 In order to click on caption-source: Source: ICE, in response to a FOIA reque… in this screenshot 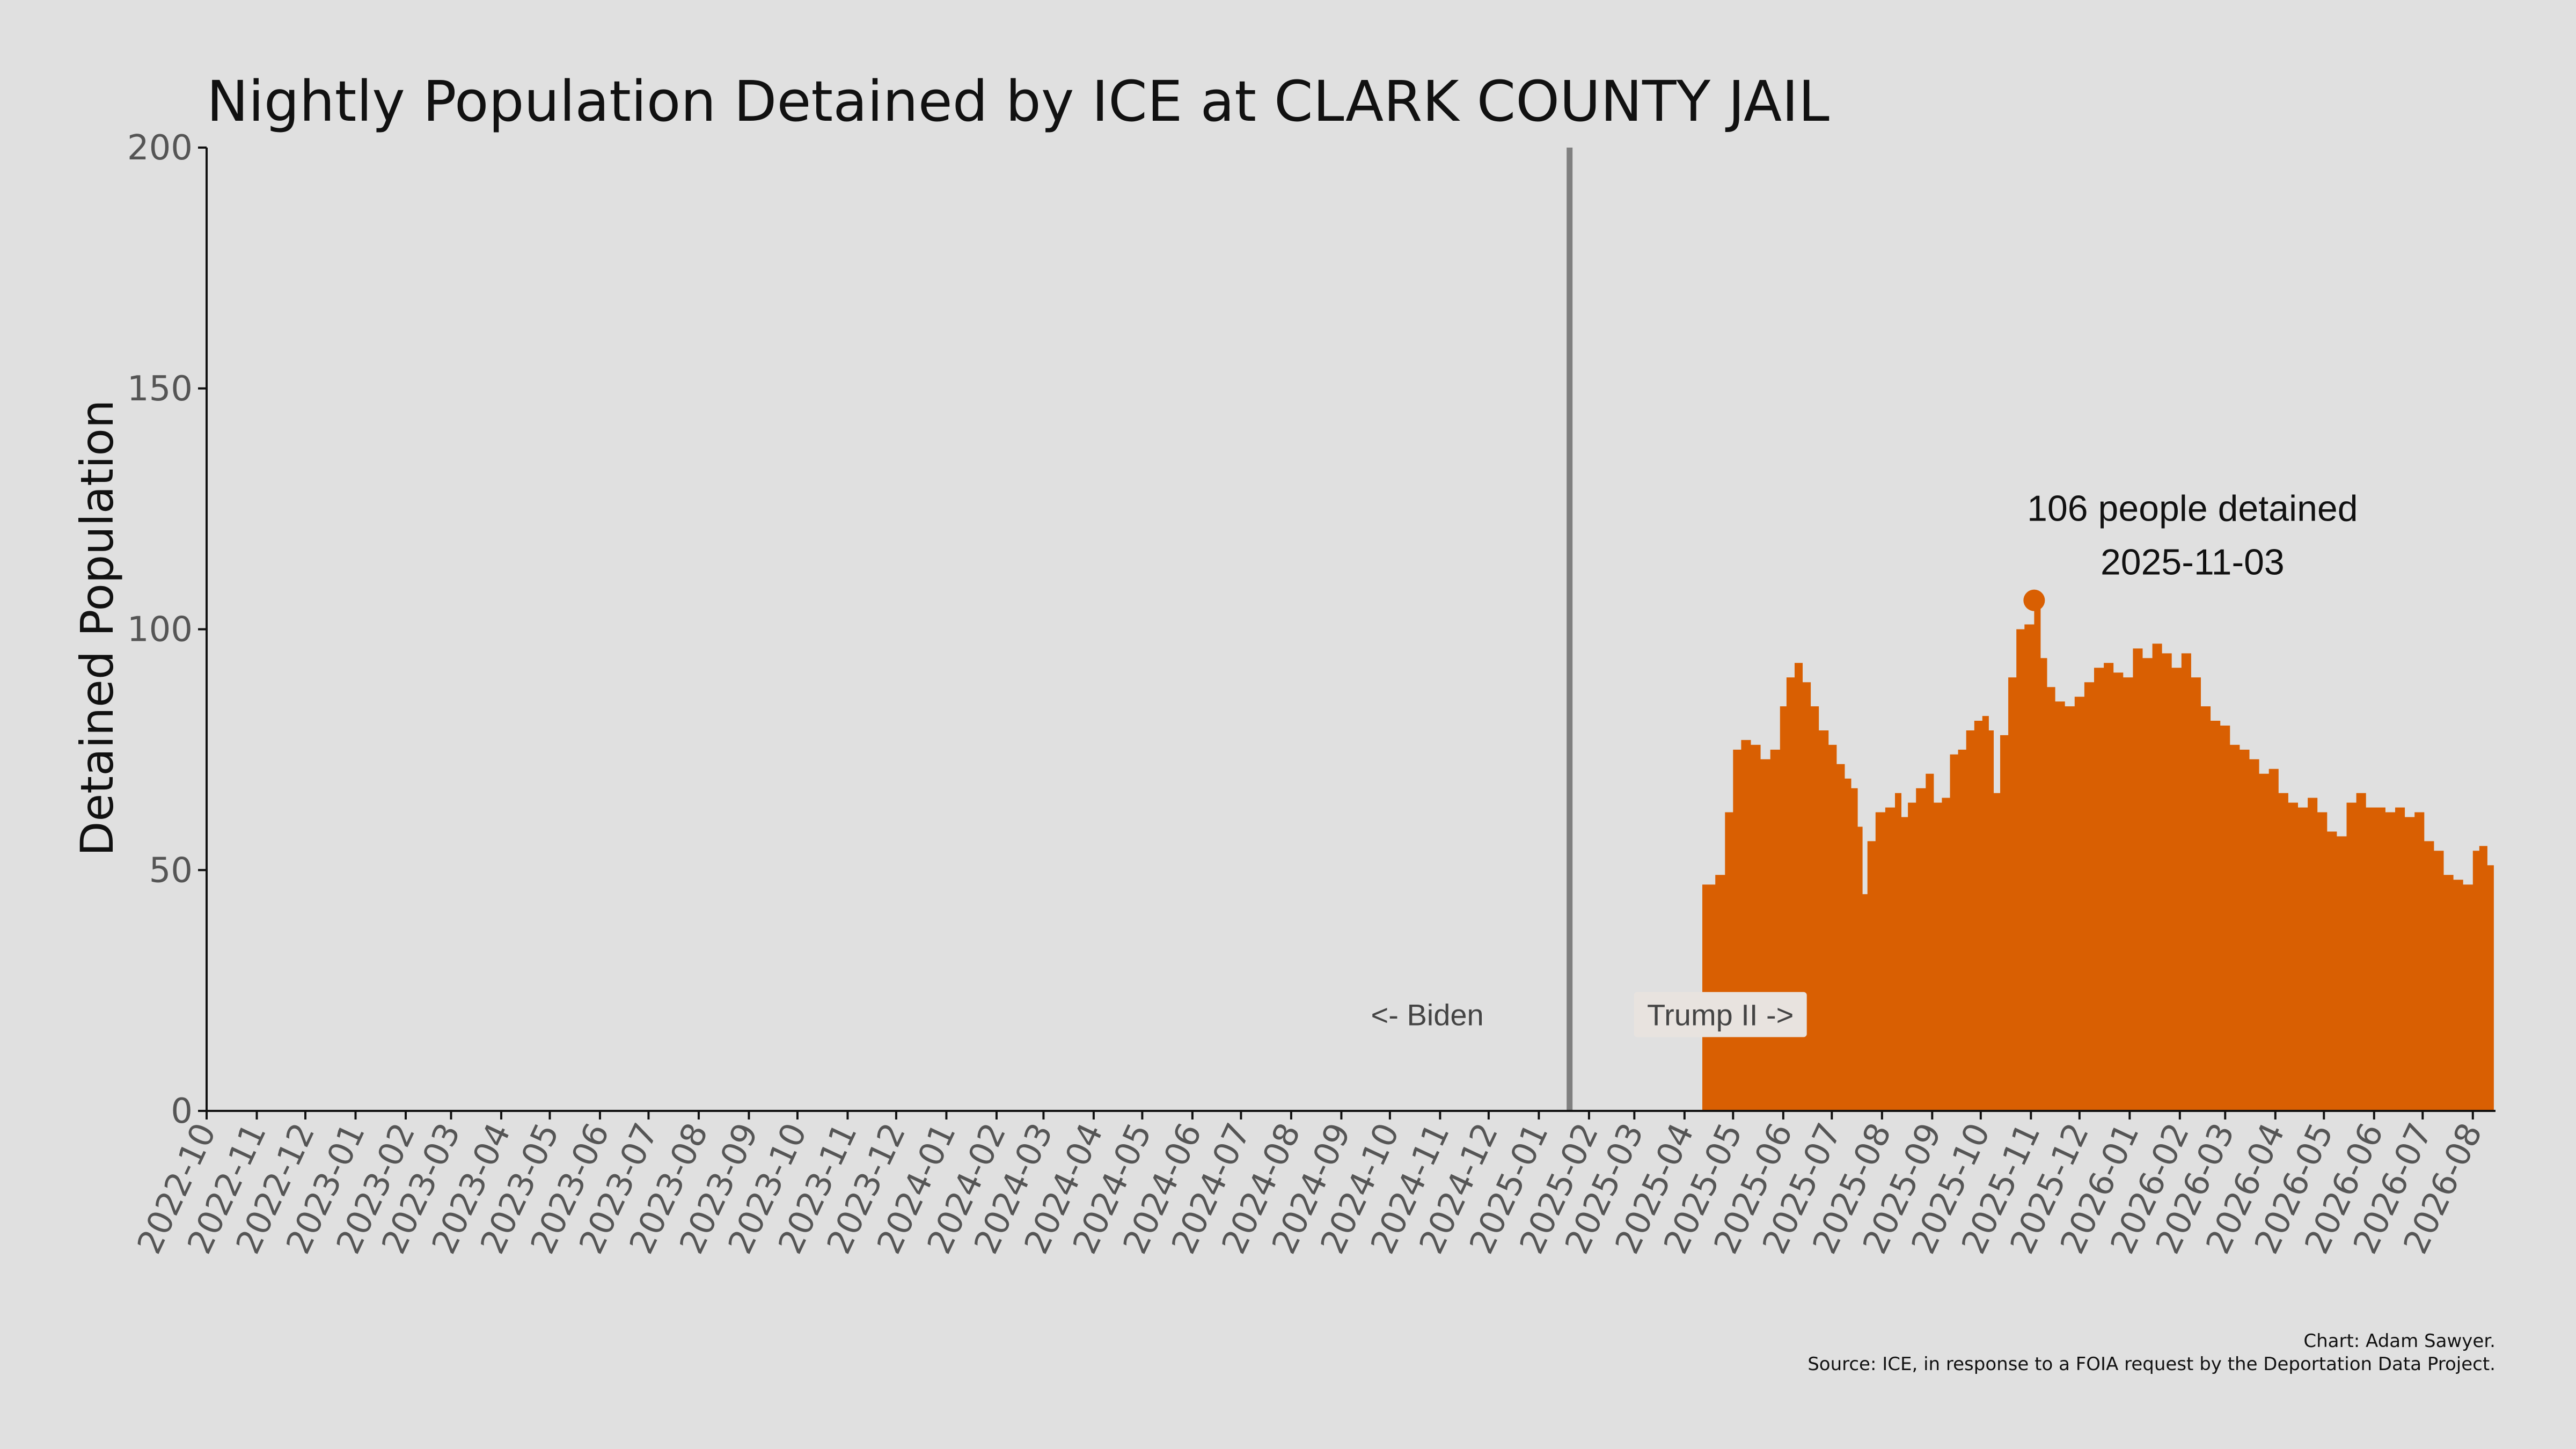, I will do `click(2151, 1364)`.